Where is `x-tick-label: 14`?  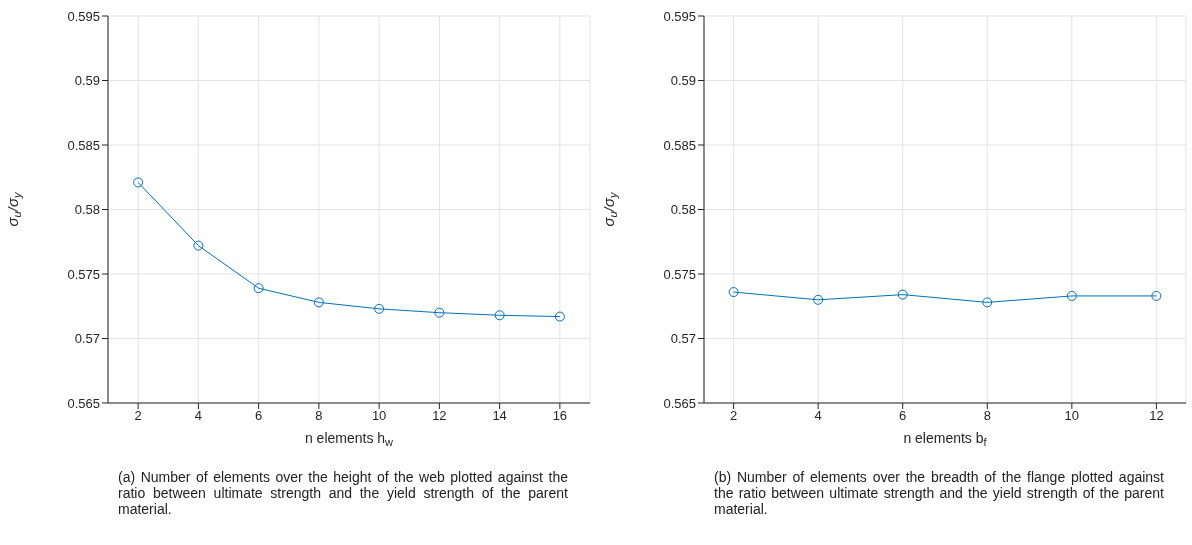
x-tick-label: 14 is located at coordinates (499, 416).